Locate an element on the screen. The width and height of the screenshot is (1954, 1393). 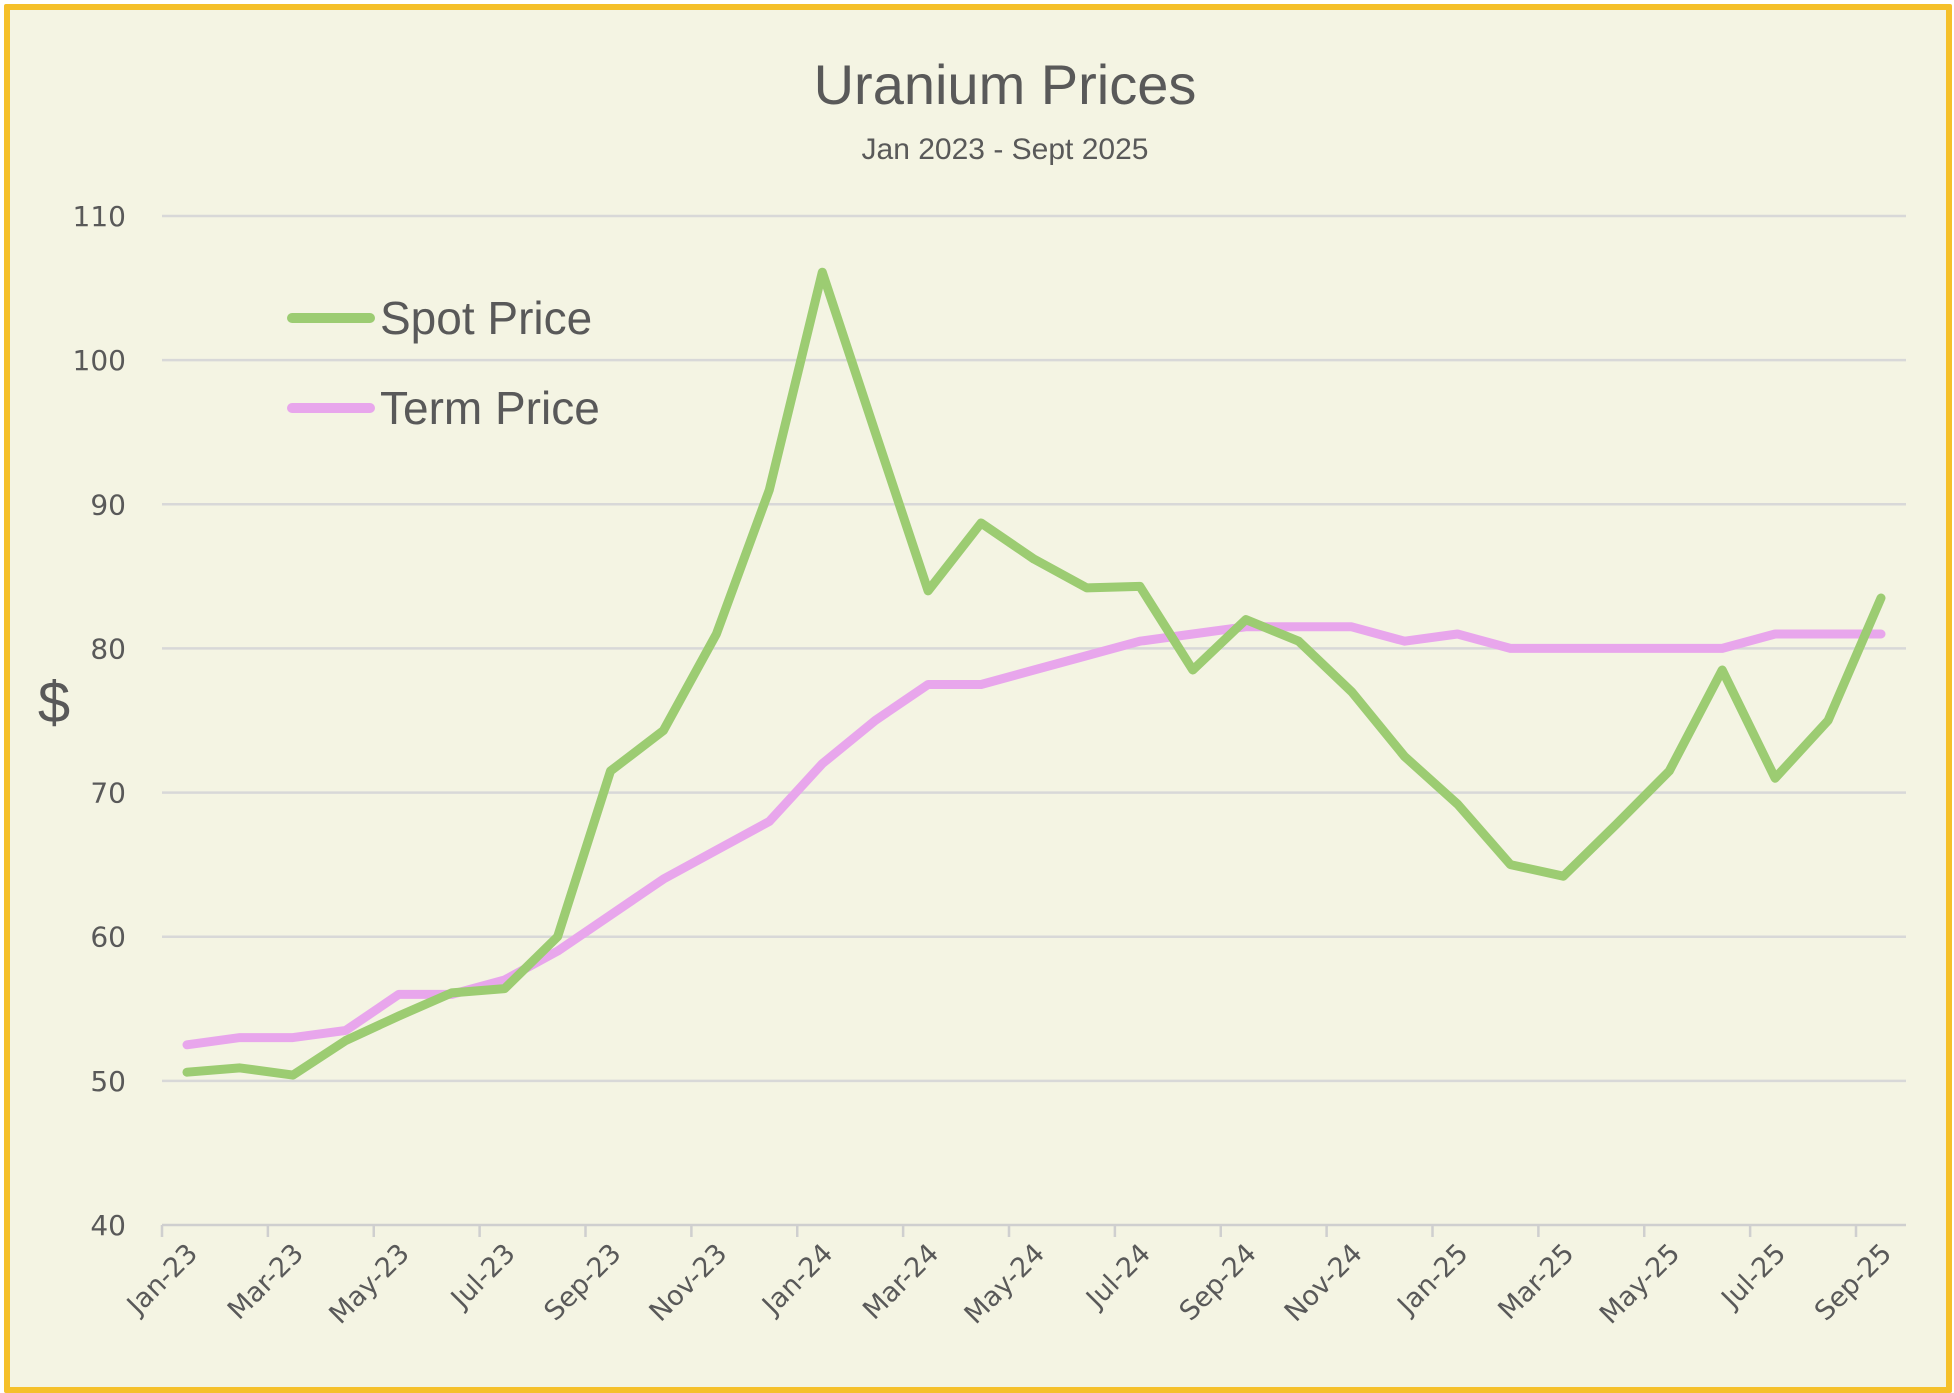
x-tick-label: Jul-23 is located at coordinates (483, 1277).